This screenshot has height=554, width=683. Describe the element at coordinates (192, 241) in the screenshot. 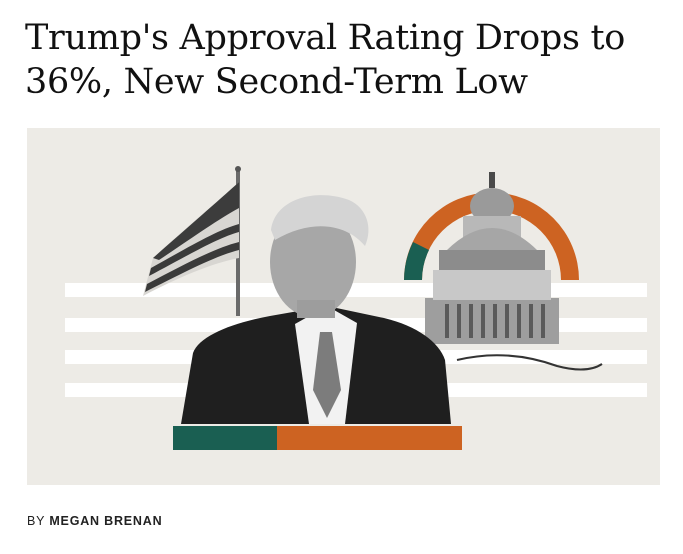

I see `american-flag-icon` at that location.